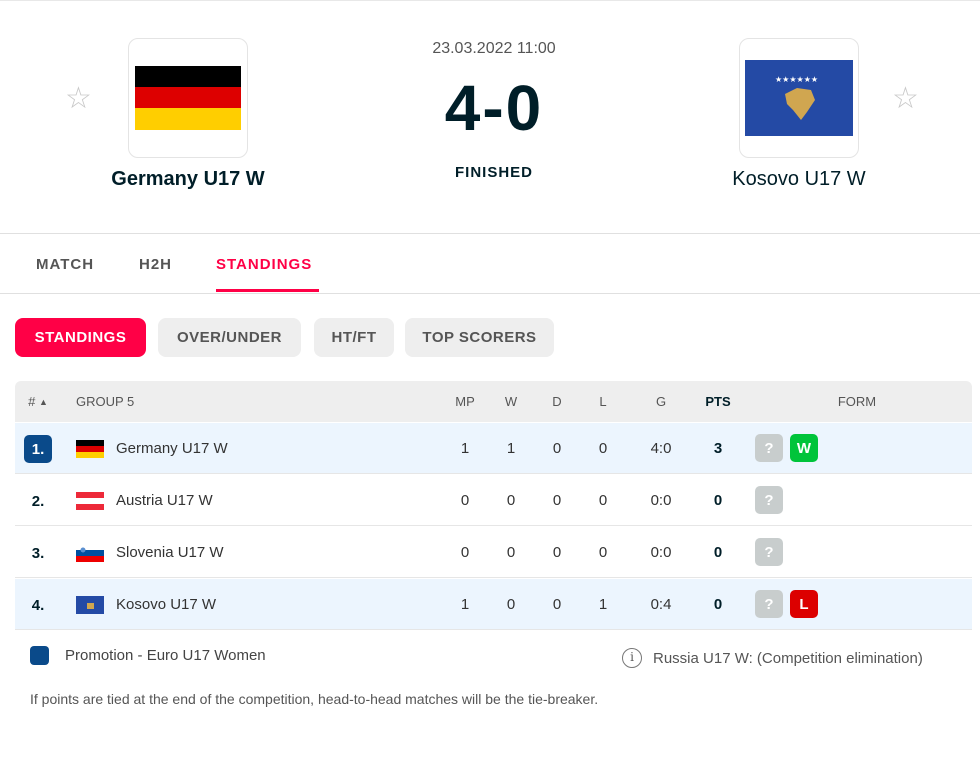 This screenshot has height=758, width=980. Describe the element at coordinates (799, 179) in the screenshot. I see `away-team-name: Kosovo U17 W` at that location.